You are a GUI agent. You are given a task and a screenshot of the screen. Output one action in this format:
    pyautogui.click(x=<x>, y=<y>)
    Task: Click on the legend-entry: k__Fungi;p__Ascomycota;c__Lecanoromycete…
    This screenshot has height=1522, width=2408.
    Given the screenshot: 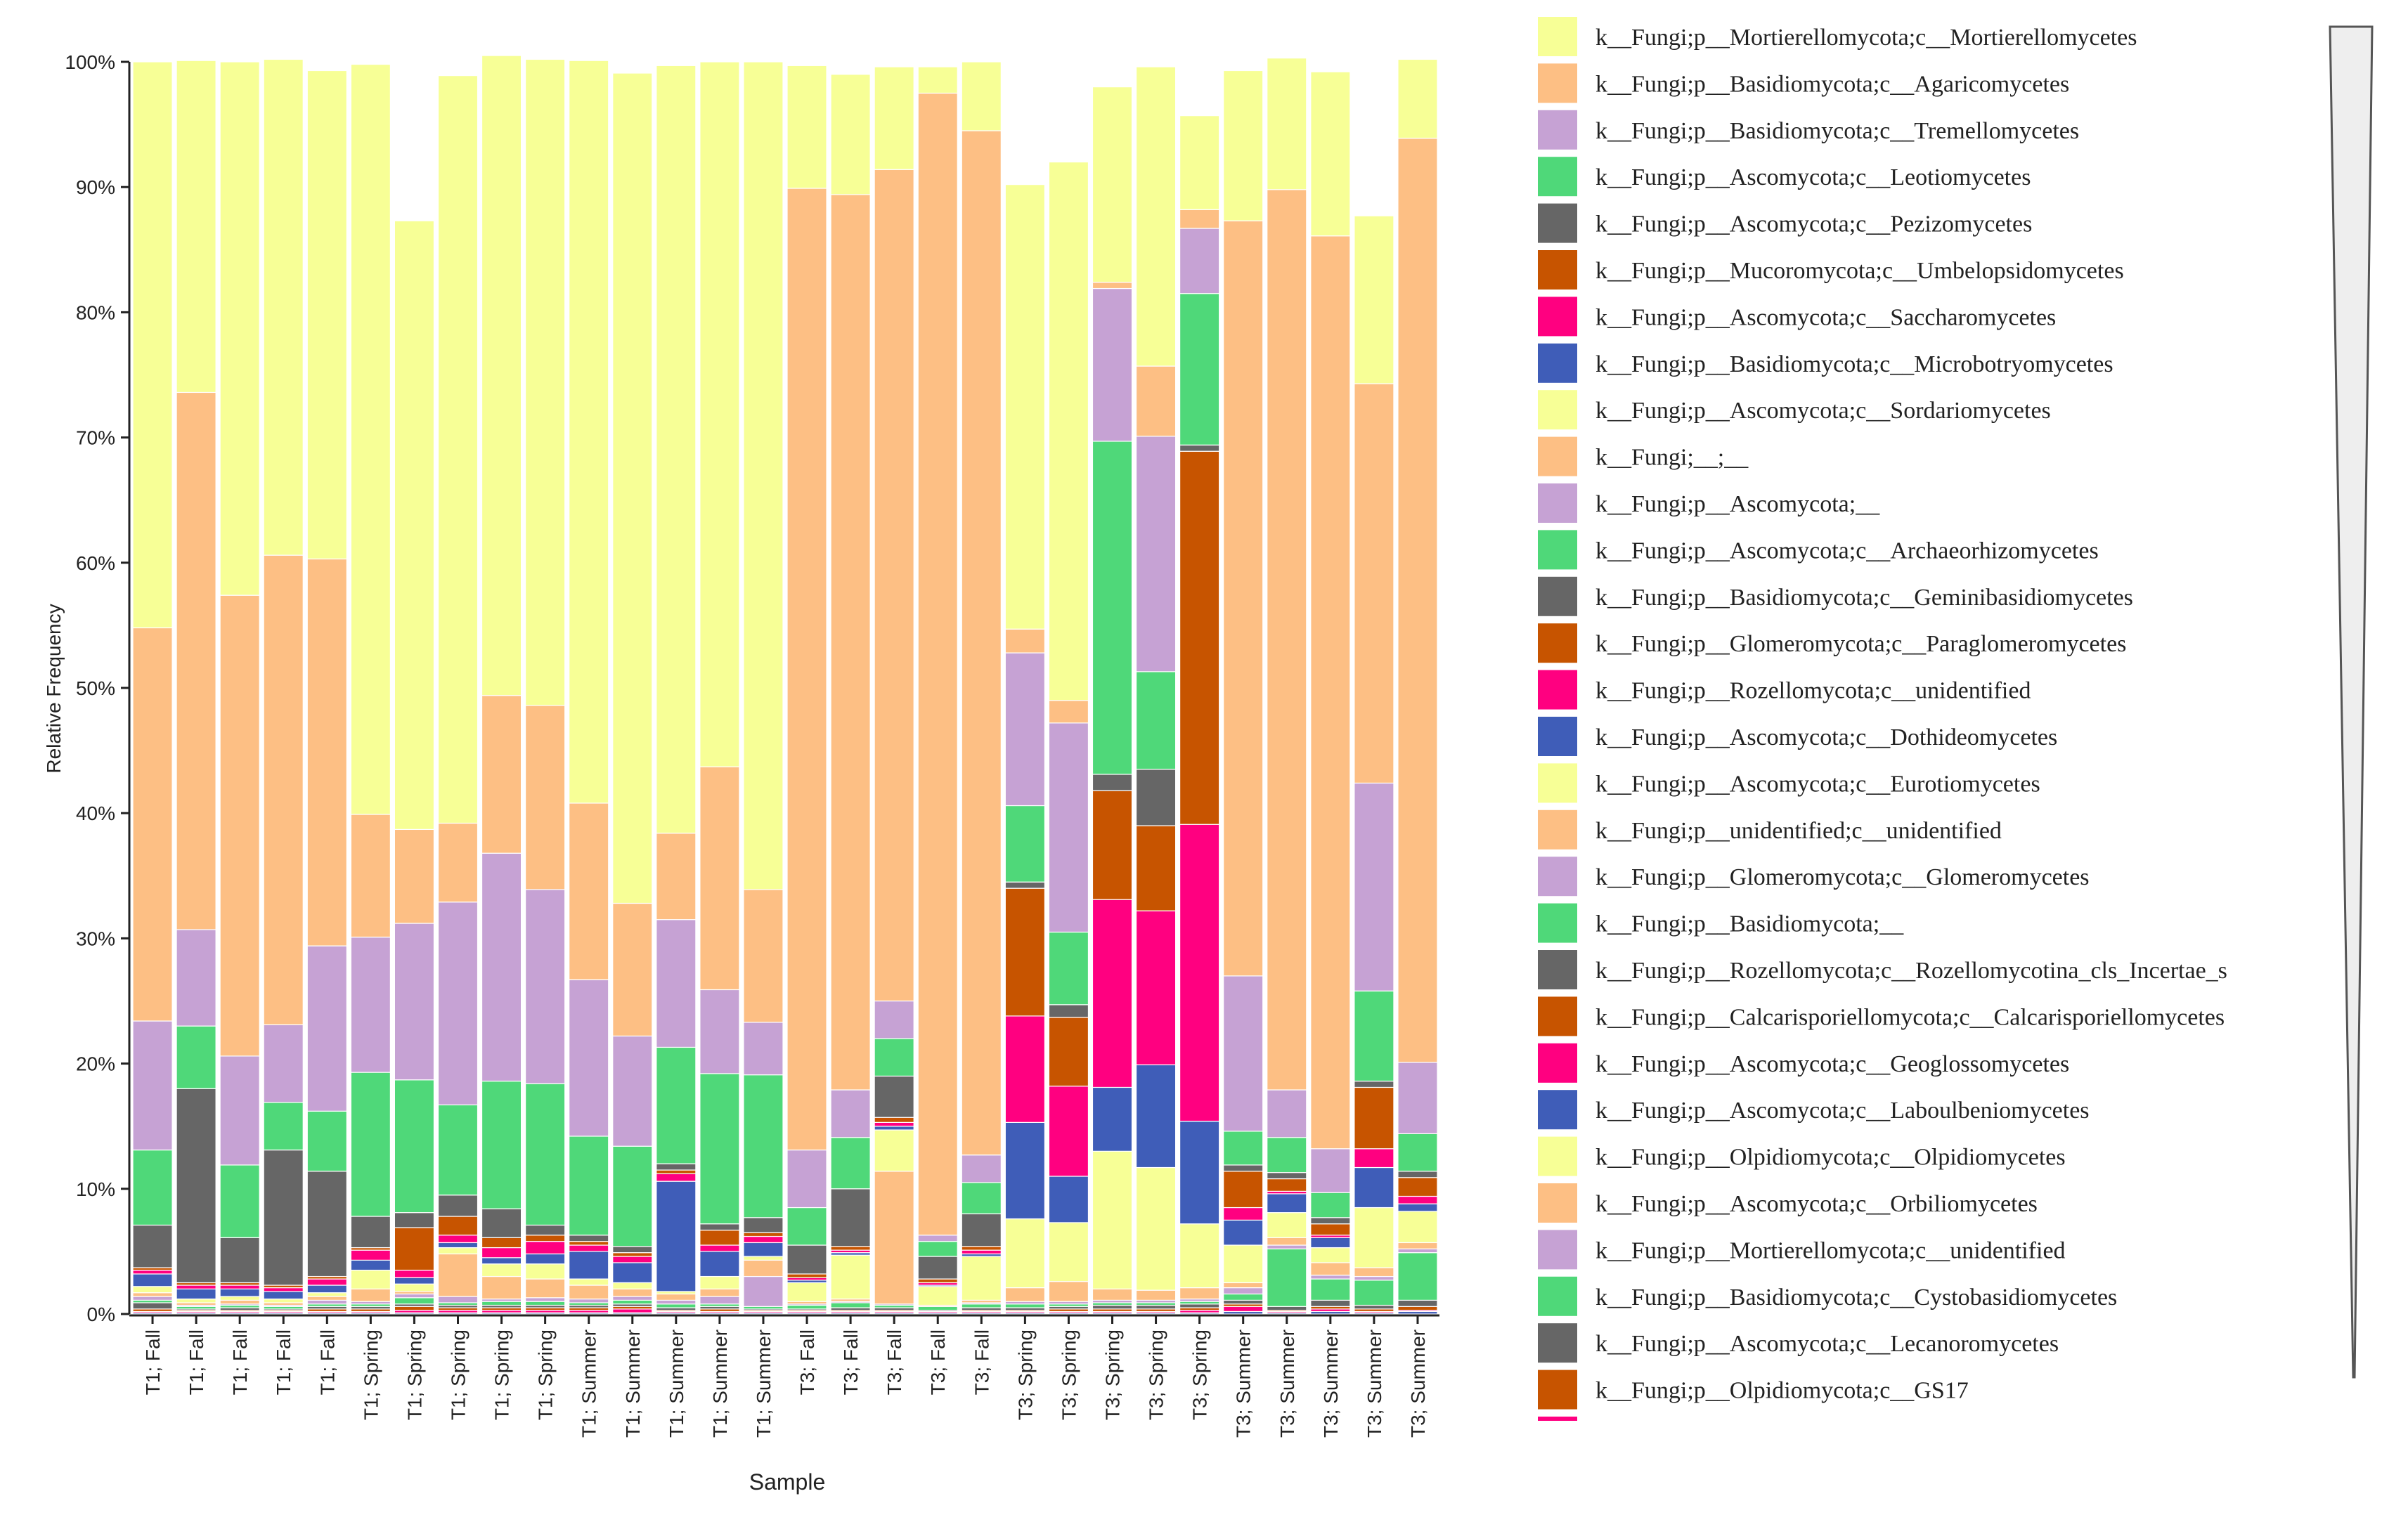 What is the action you would take?
    pyautogui.click(x=1798, y=1343)
    